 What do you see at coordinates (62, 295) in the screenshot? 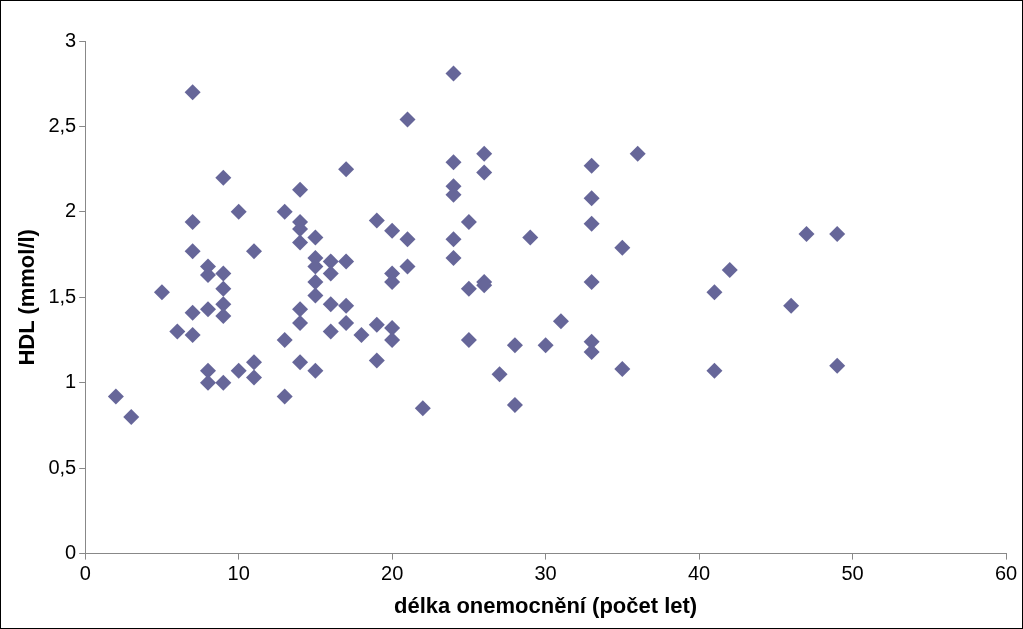
I see `y-tick-label: 1,5` at bounding box center [62, 295].